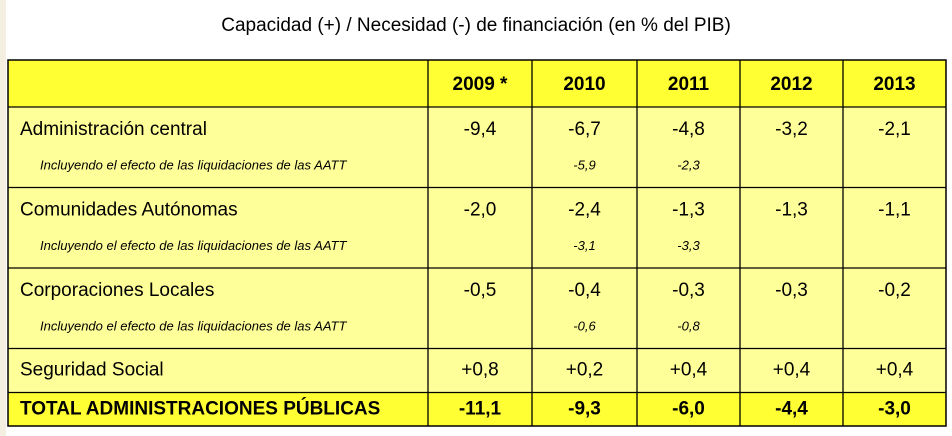 The height and width of the screenshot is (436, 952). Describe the element at coordinates (584, 164) in the screenshot. I see `note-cell: -5,9` at that location.